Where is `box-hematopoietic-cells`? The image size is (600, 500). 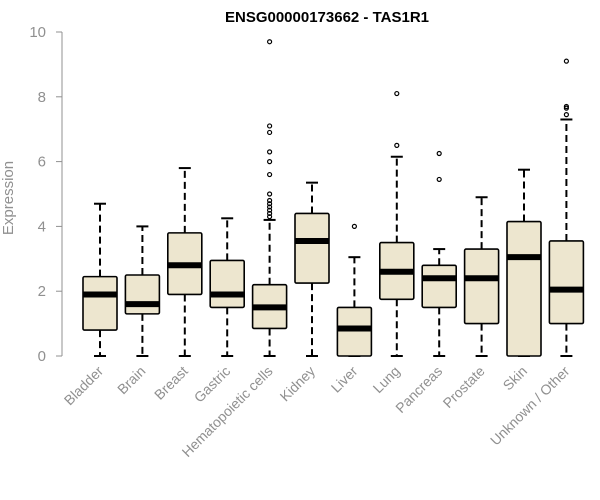 box-hematopoietic-cells is located at coordinates (269, 198).